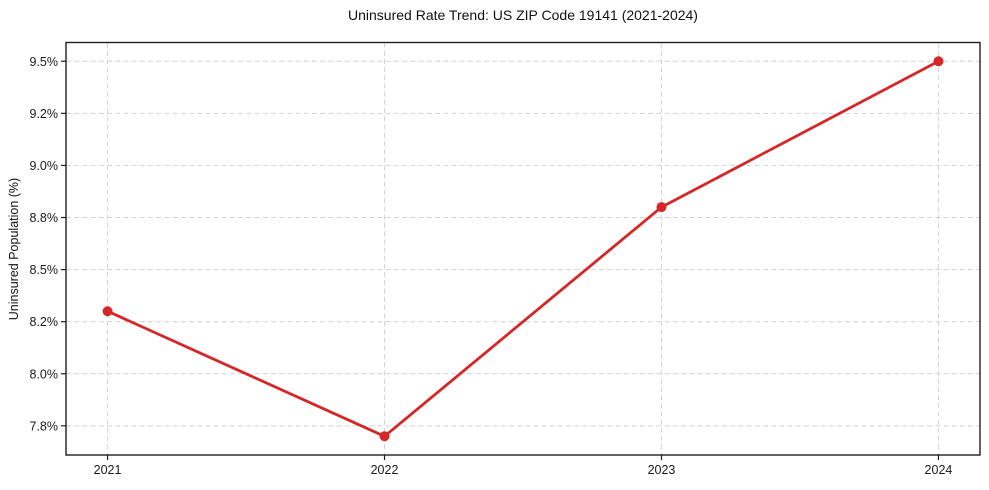  What do you see at coordinates (108, 470) in the screenshot?
I see `x-tick-label: 2021` at bounding box center [108, 470].